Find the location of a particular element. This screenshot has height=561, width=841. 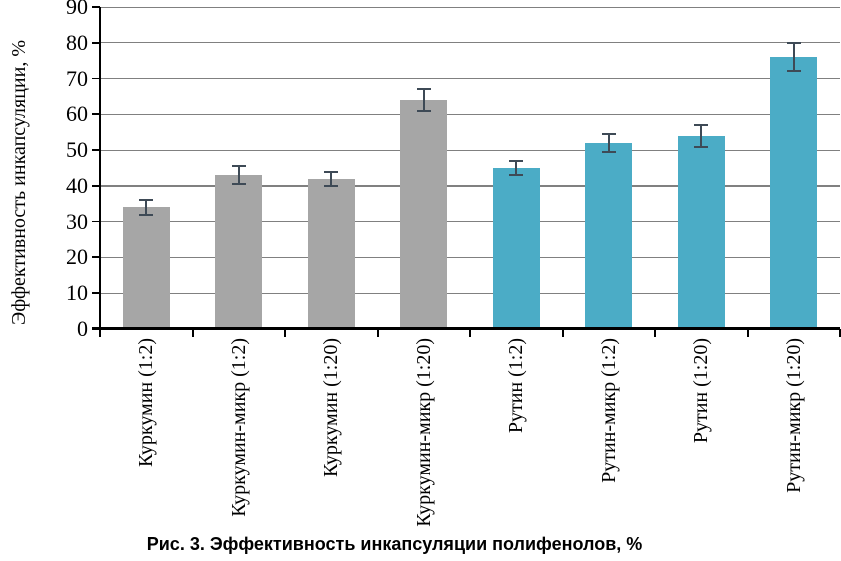

y-tick-label: 60 is located at coordinates (77, 114).